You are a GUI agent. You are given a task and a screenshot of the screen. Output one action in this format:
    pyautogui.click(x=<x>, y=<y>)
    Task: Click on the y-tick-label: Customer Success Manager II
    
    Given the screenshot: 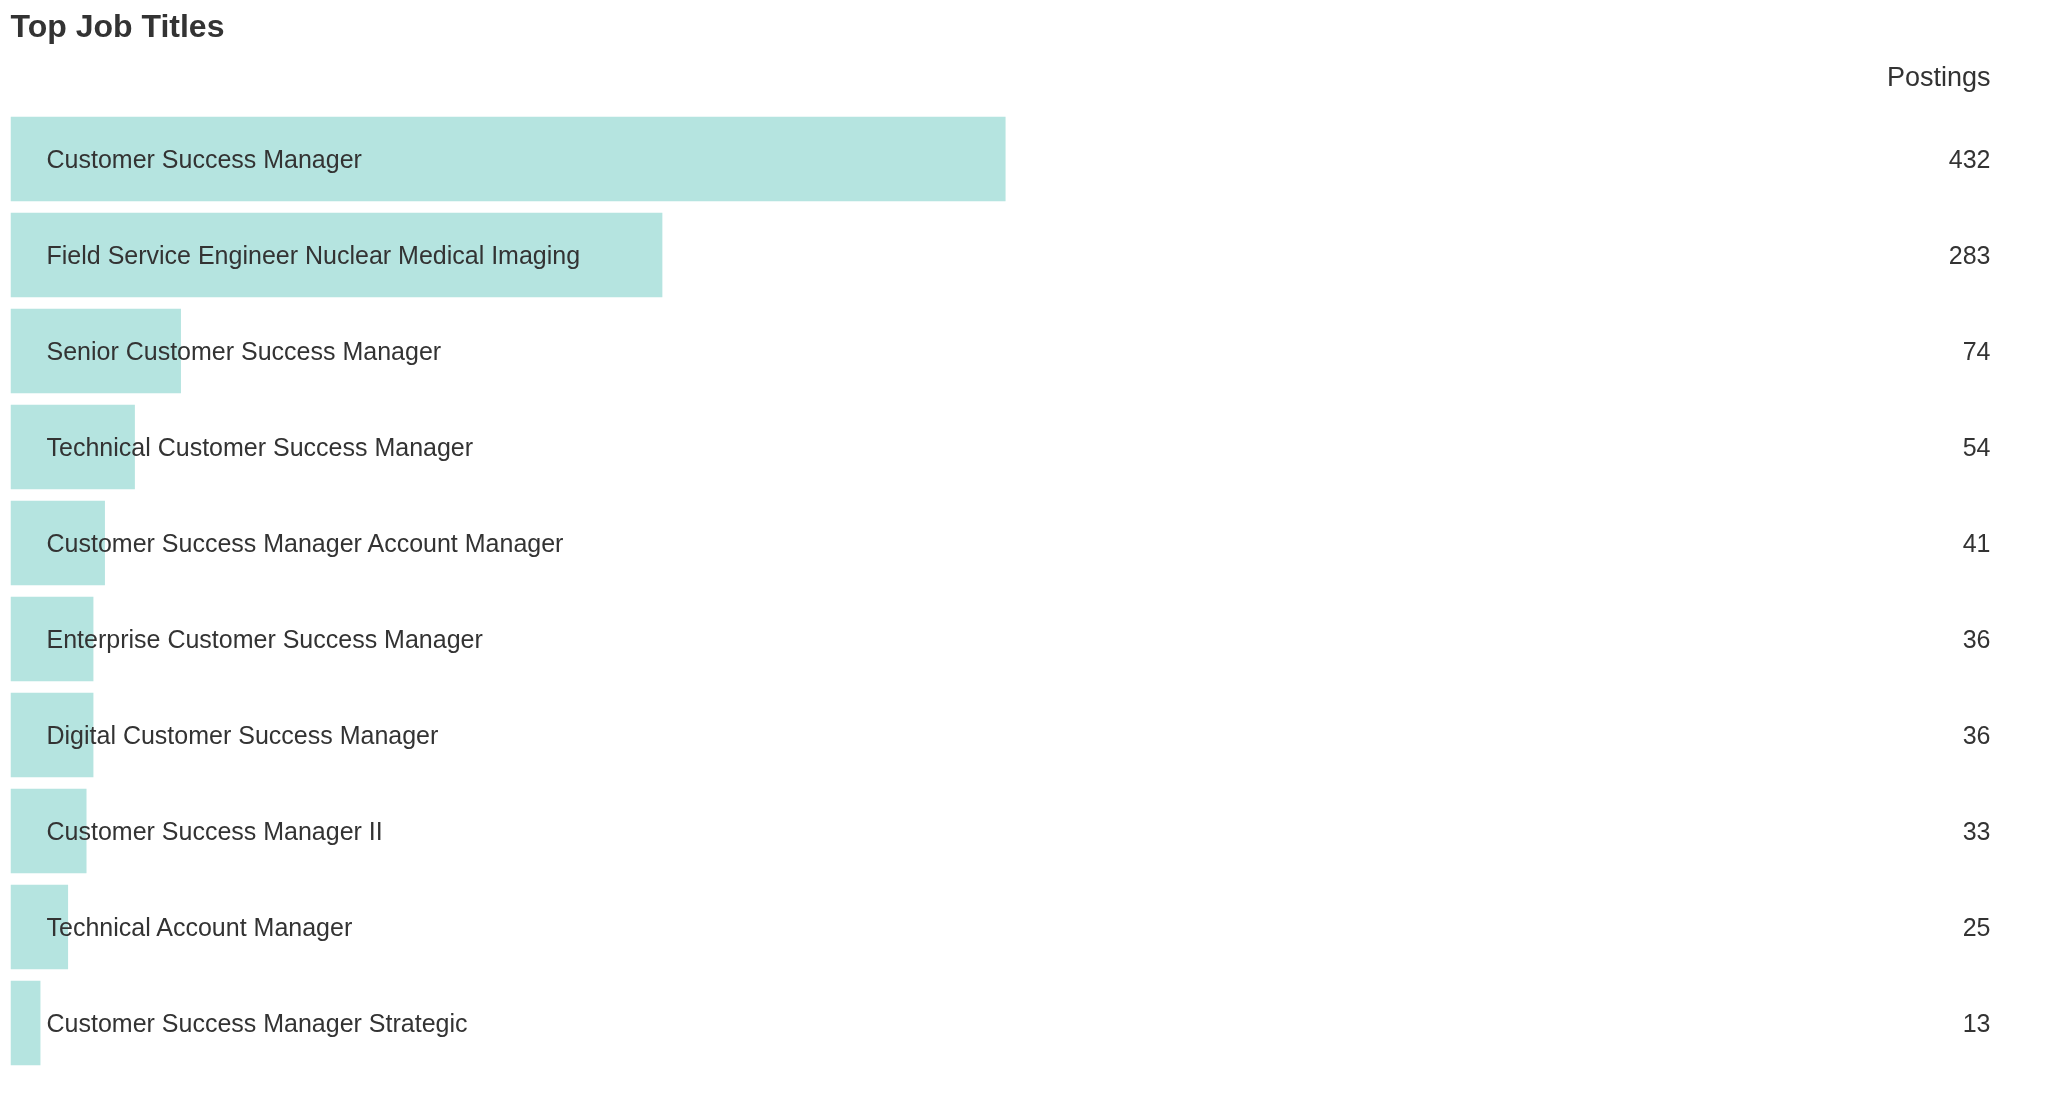 What is the action you would take?
    pyautogui.click(x=214, y=830)
    